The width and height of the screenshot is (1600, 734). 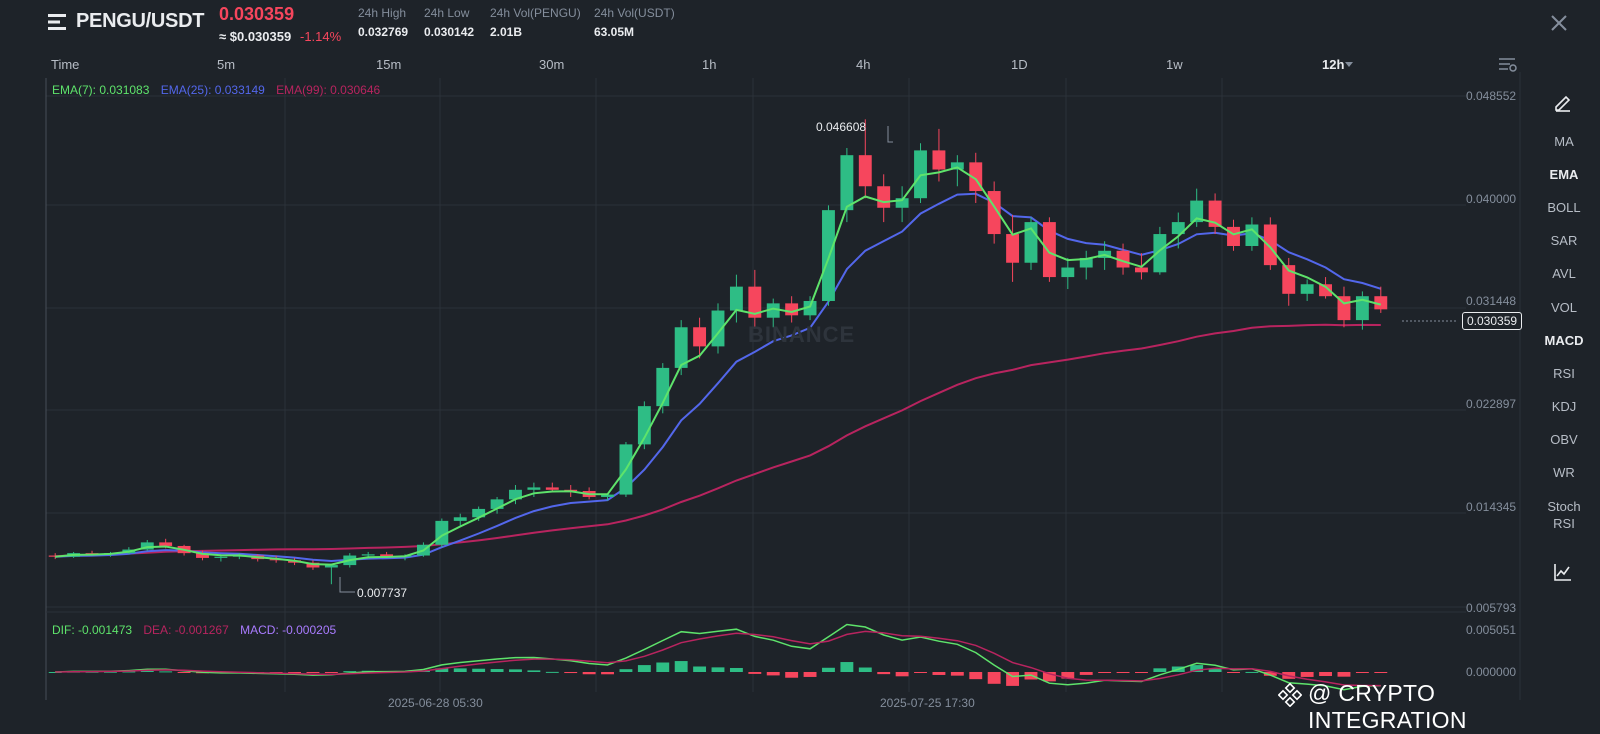 What do you see at coordinates (435, 703) in the screenshot?
I see `time-axis-label: 2025-06-28 05:30` at bounding box center [435, 703].